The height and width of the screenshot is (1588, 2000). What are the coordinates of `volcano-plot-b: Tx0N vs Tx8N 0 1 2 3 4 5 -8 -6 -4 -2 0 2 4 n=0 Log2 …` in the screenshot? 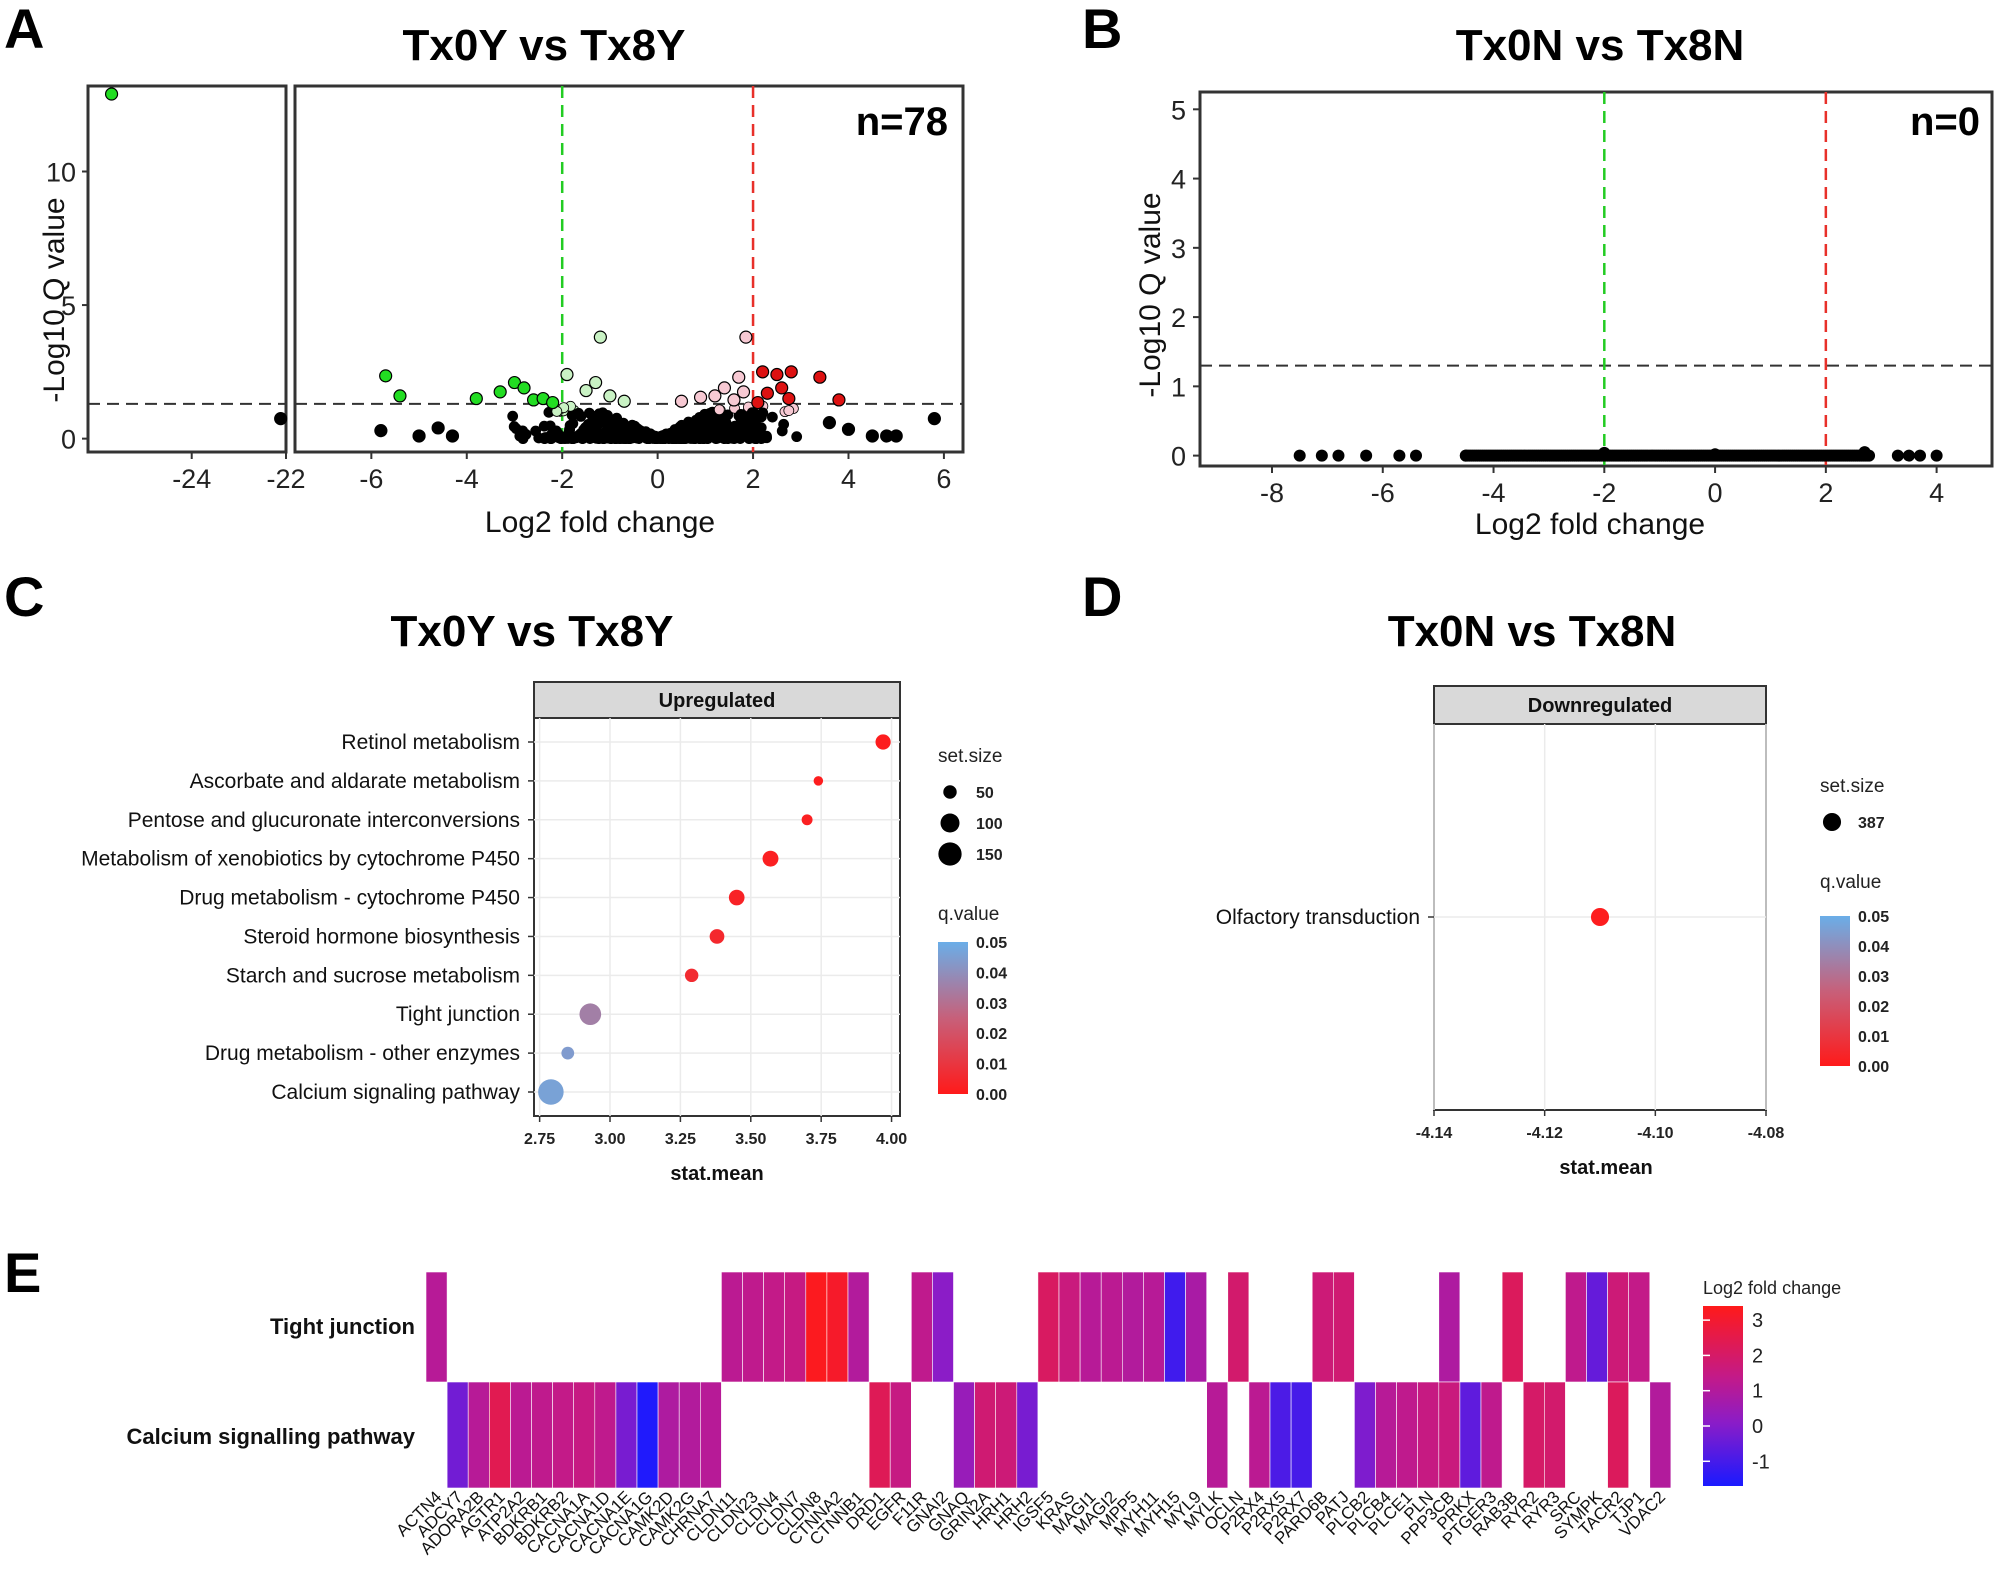 It's located at (1564, 281).